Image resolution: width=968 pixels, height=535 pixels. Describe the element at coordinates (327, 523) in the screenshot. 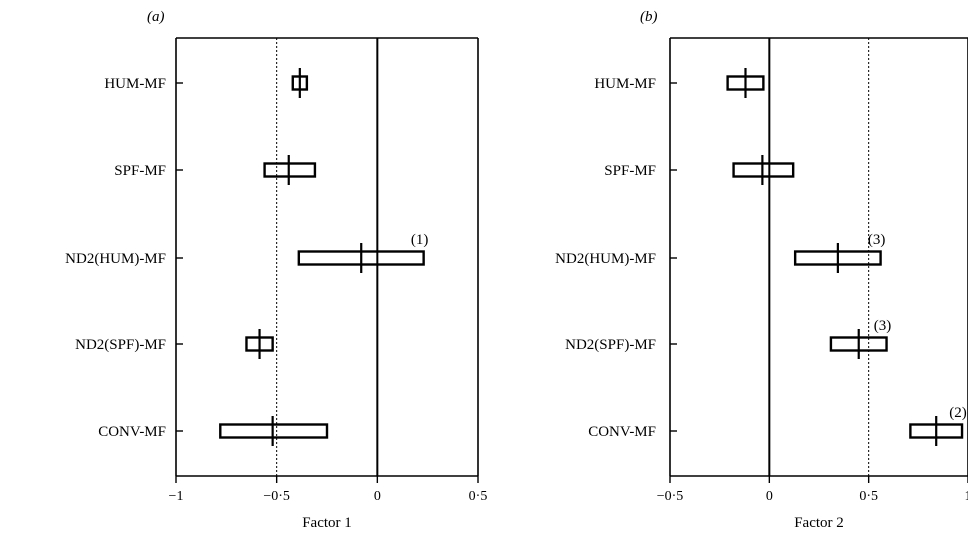

I see `x-axis-label: Factor 1` at that location.